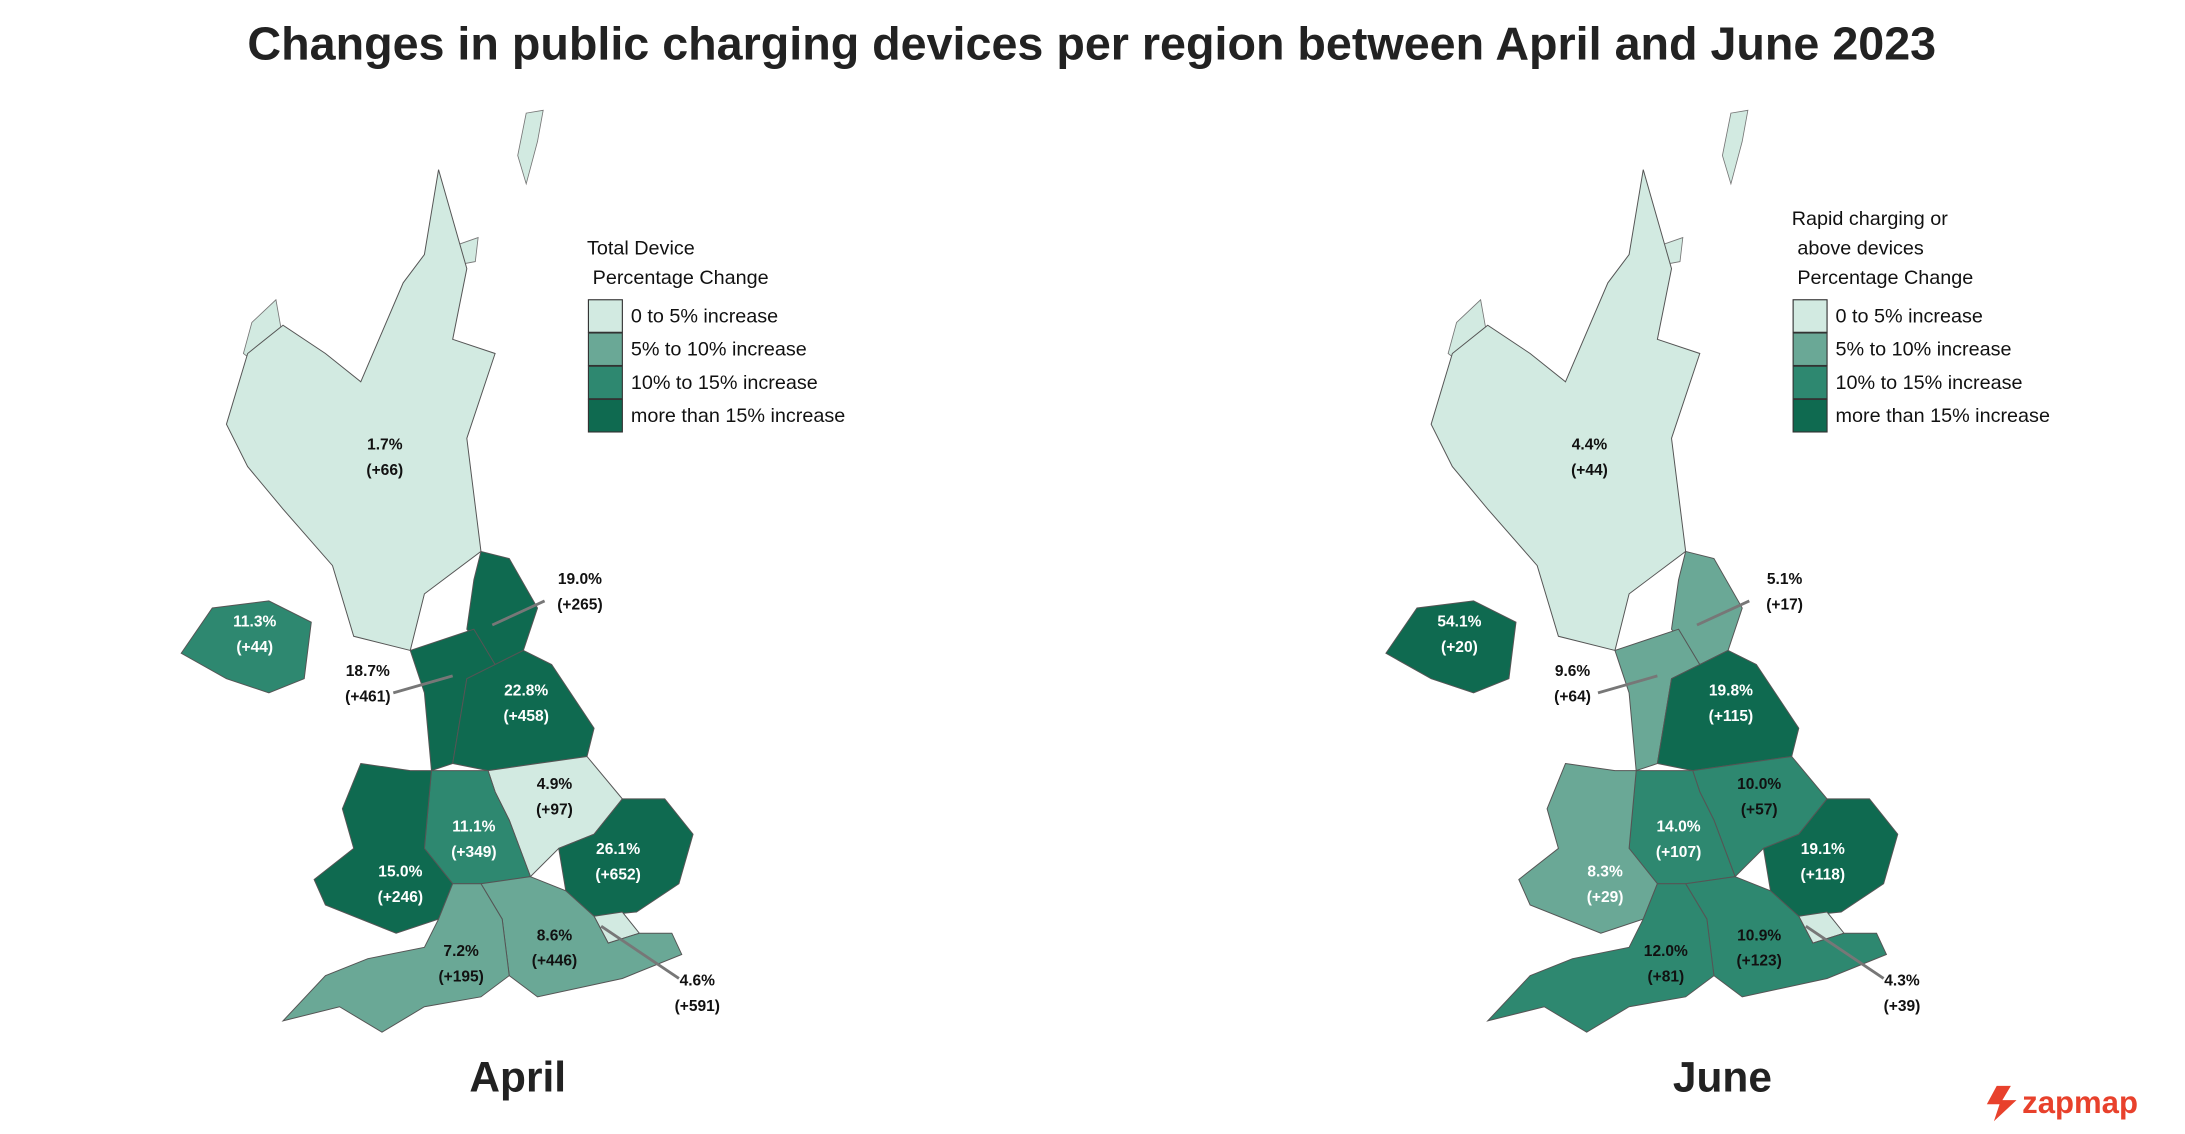 This screenshot has height=1134, width=2185. What do you see at coordinates (400, 897) in the screenshot?
I see `region-count: (+246)` at bounding box center [400, 897].